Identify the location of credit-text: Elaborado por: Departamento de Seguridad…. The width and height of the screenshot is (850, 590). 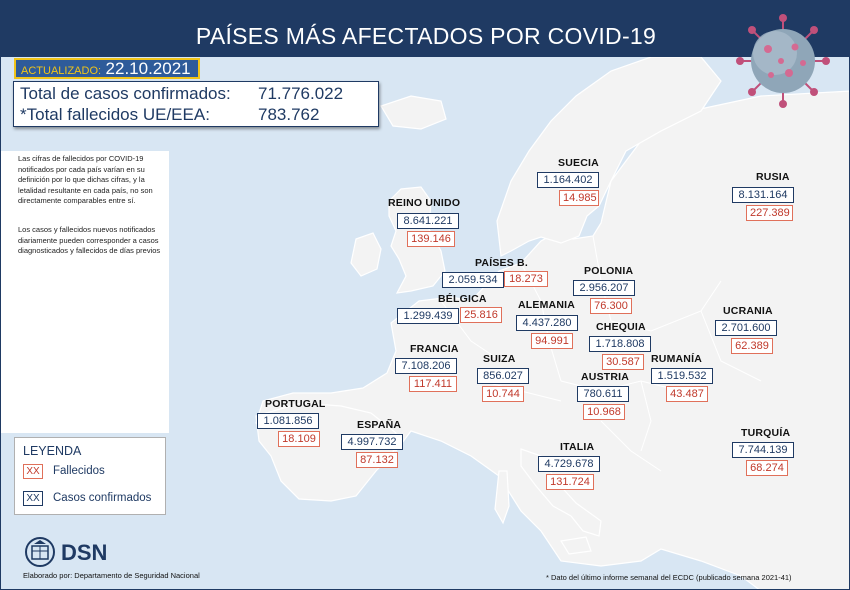
(111, 575).